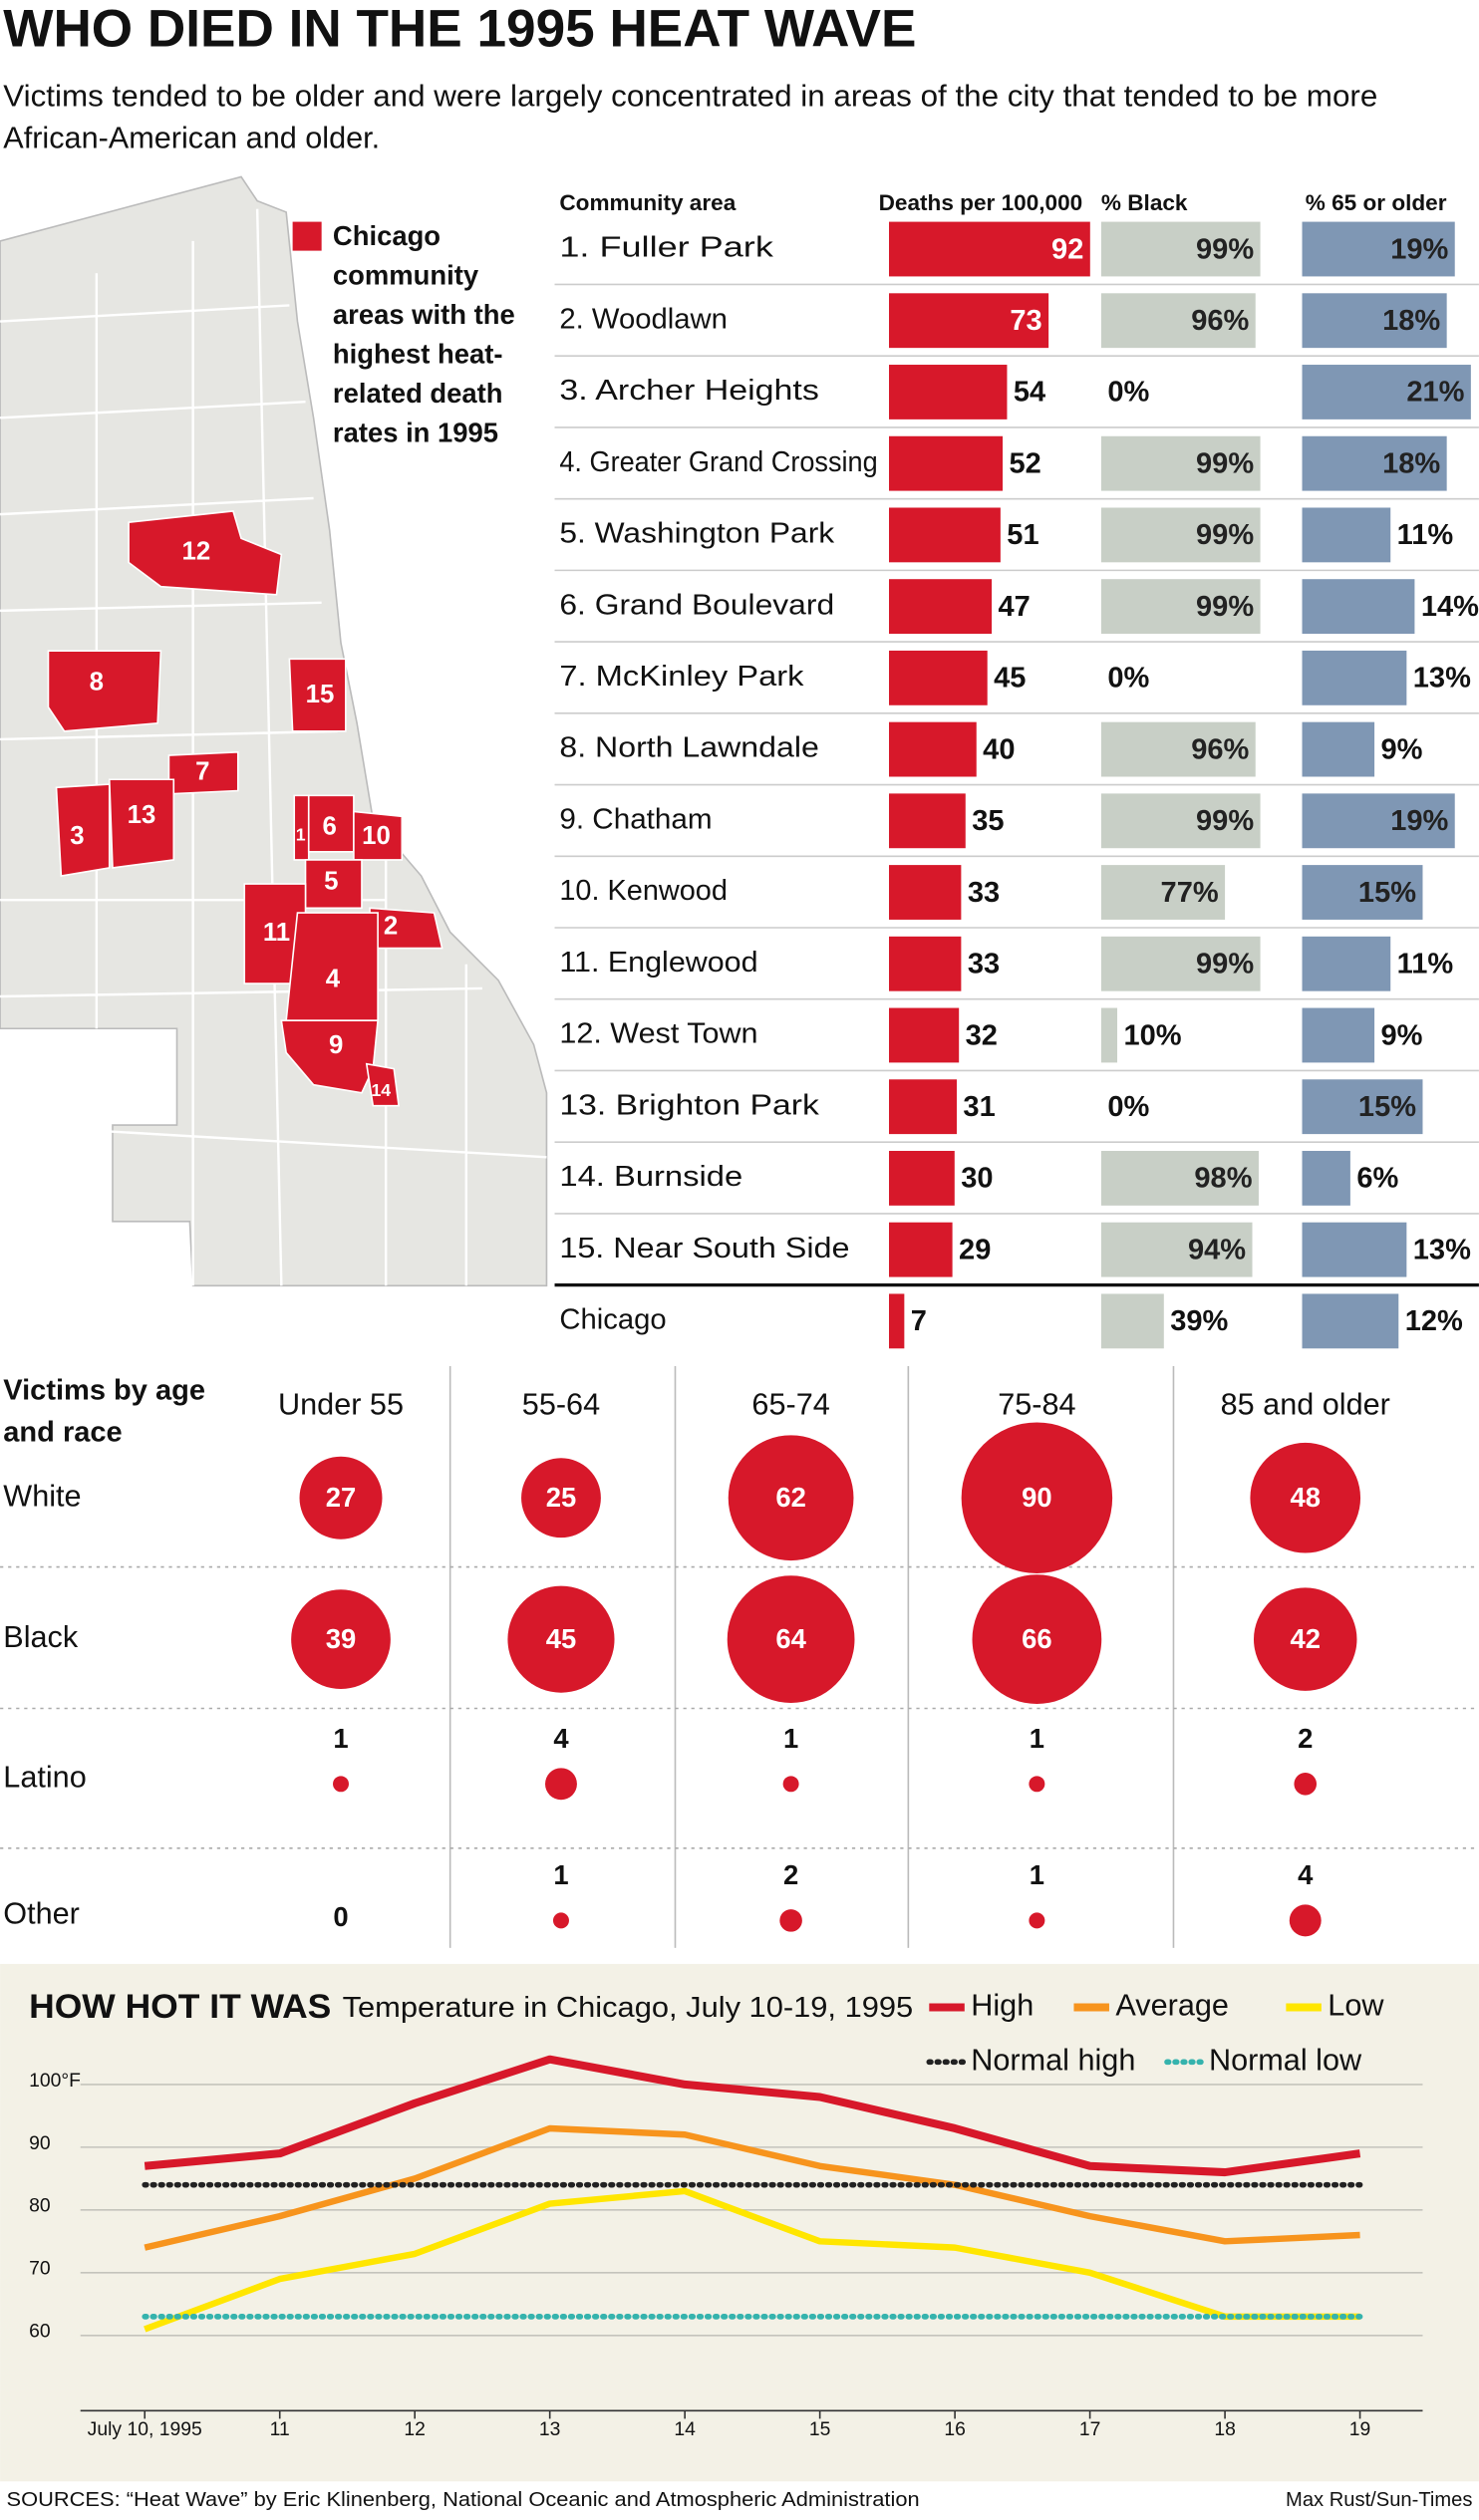  I want to click on map-label: 11, so click(276, 933).